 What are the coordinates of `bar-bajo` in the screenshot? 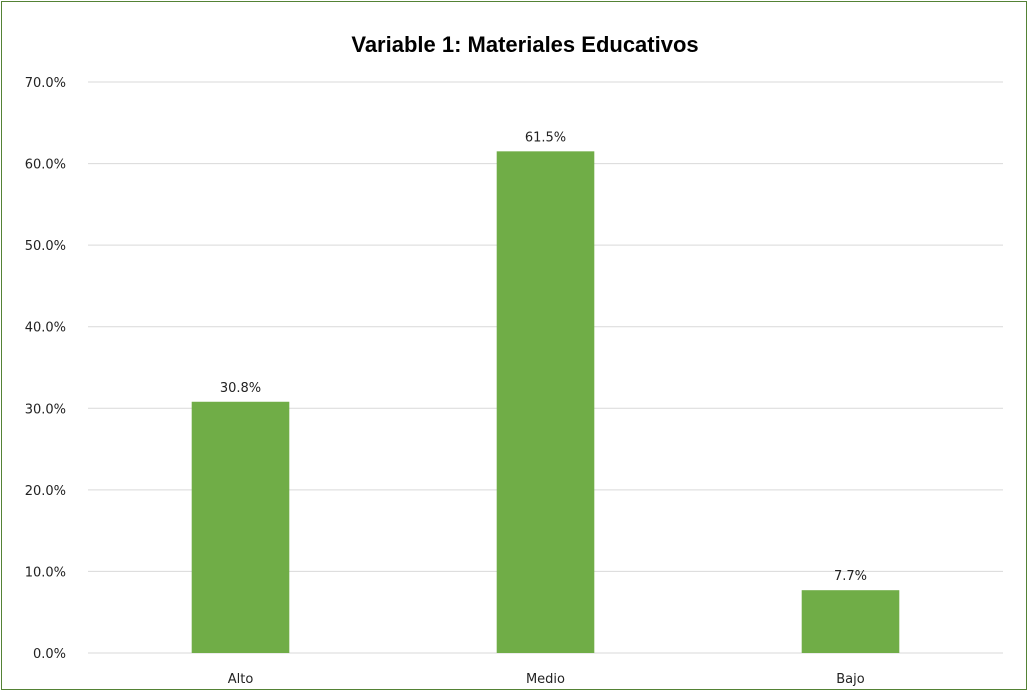 It's located at (850, 621).